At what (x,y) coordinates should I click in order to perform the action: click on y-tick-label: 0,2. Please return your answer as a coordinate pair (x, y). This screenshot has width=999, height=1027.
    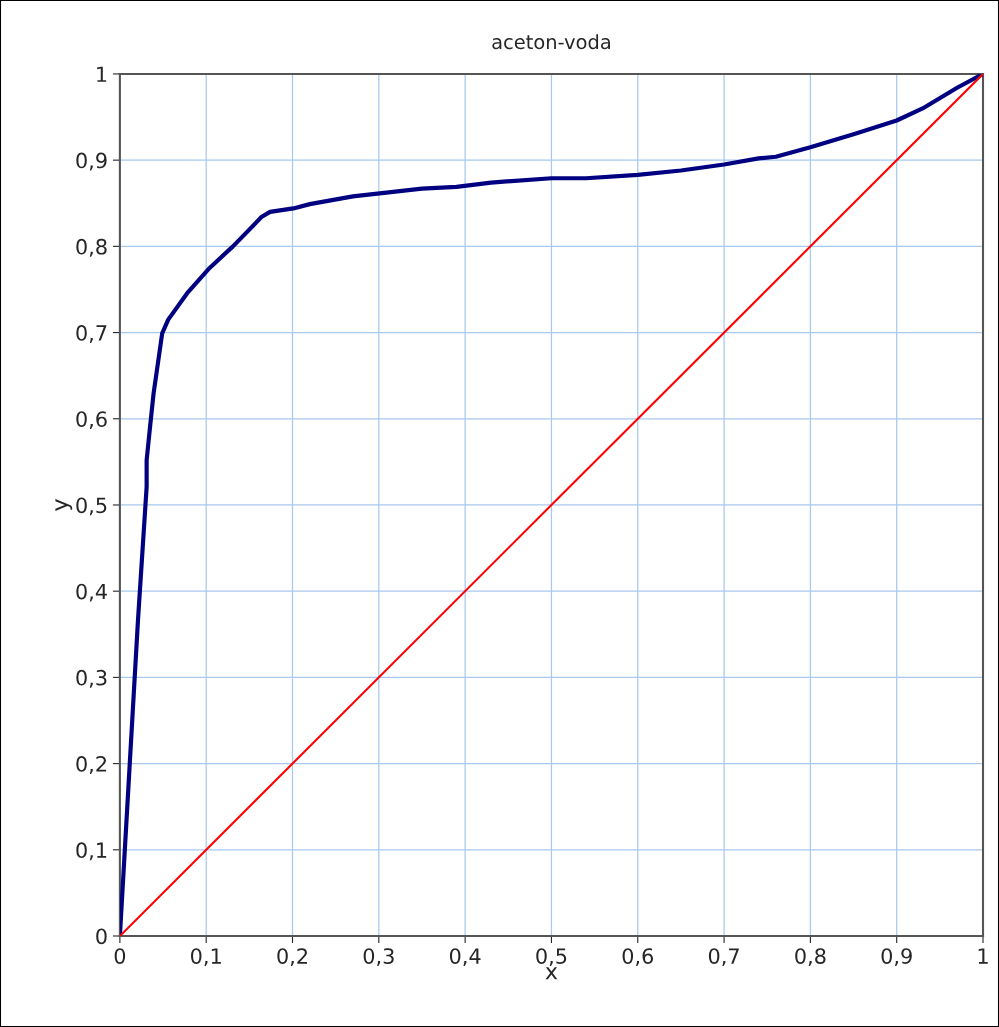
    Looking at the image, I should click on (91, 765).